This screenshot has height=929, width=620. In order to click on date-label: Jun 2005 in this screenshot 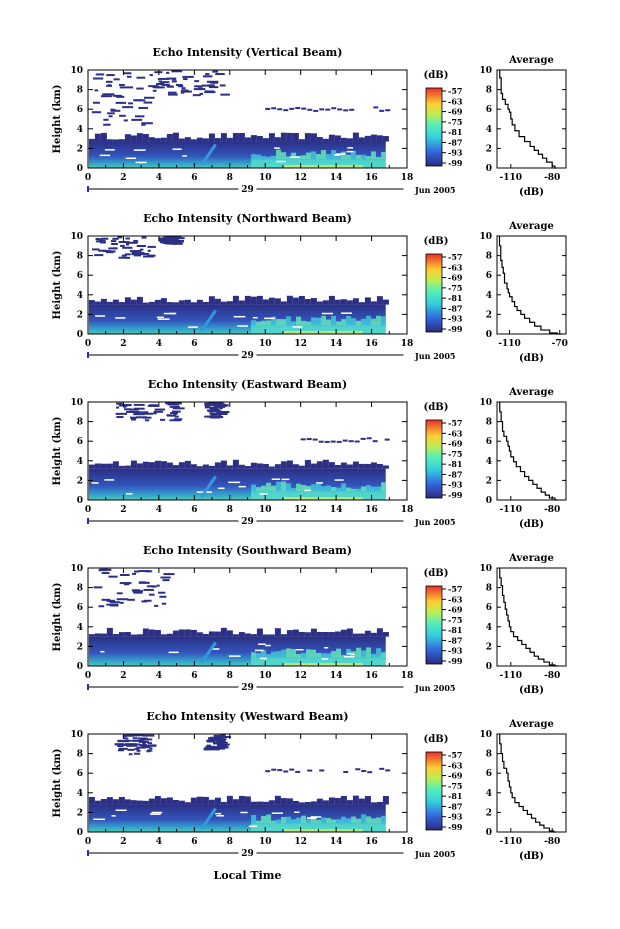, I will do `click(434, 688)`.